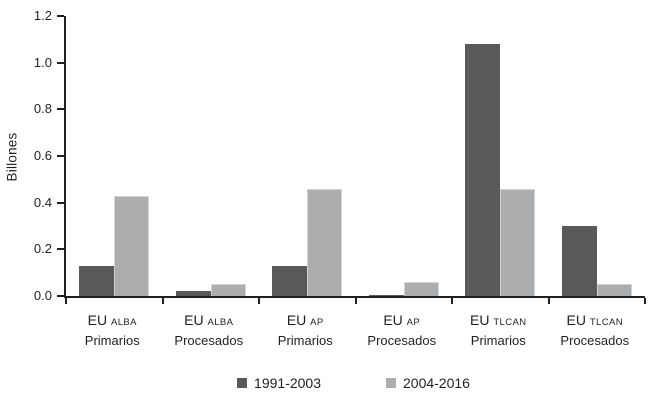 The image size is (650, 400). I want to click on category-label: EU ALBA Primarios, so click(112, 330).